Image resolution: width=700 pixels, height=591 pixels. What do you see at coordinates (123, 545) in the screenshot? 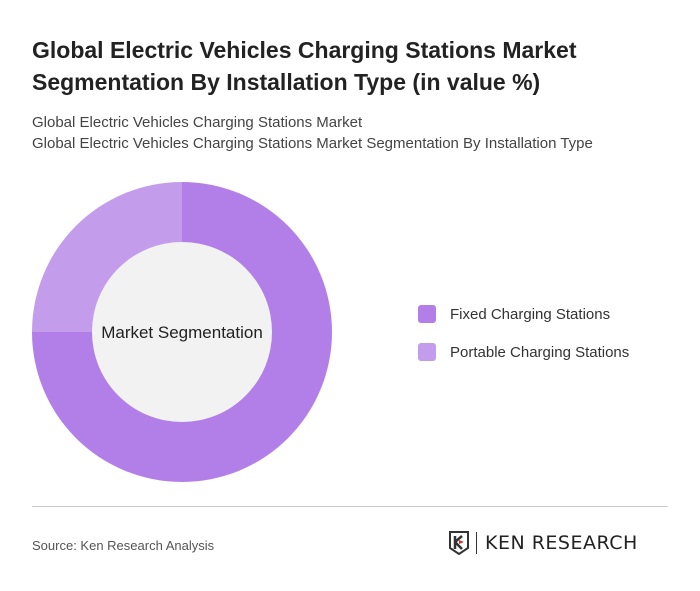
I see `source-note: Source: Ken Research Analysis` at bounding box center [123, 545].